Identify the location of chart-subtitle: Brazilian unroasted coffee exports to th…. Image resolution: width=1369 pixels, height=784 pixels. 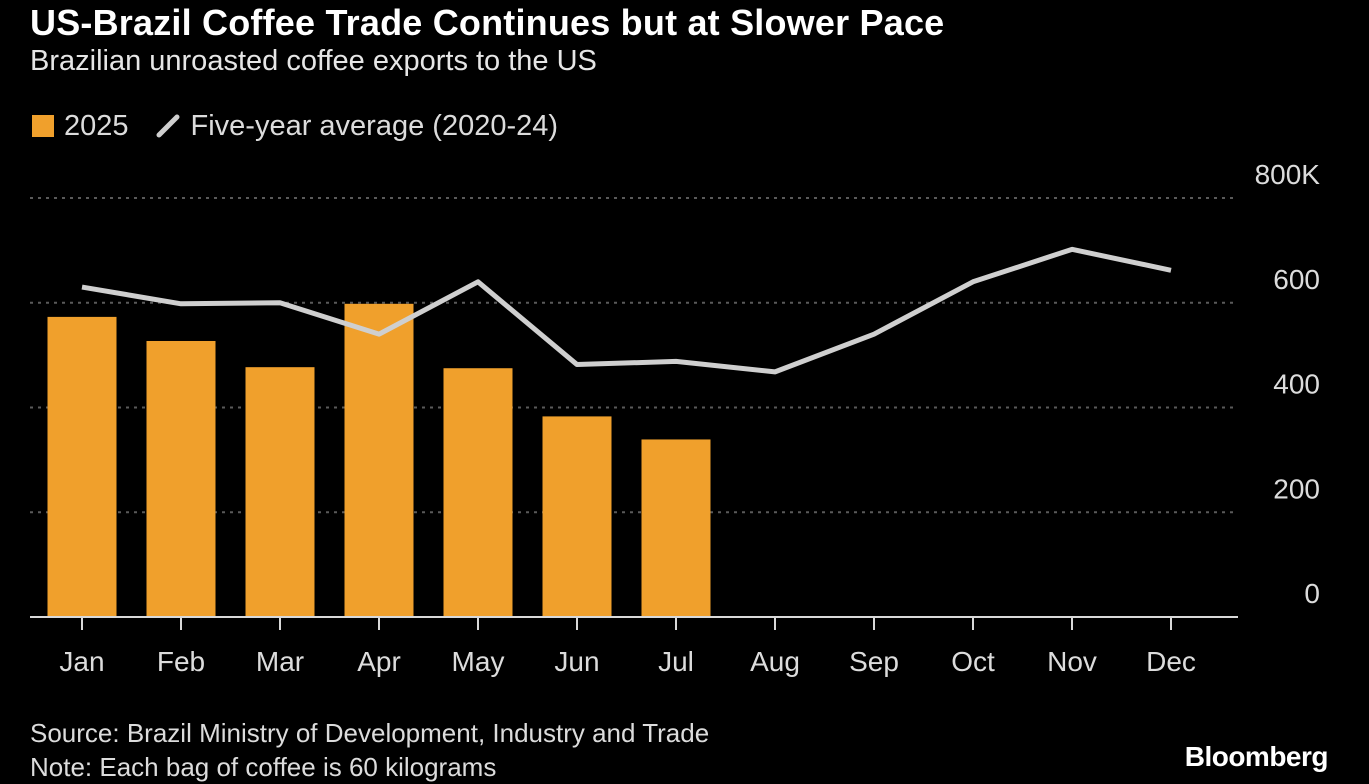
(313, 61).